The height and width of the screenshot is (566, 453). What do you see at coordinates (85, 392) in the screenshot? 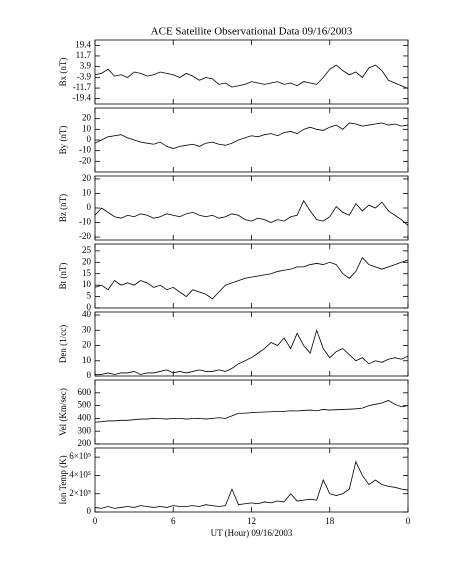
I see `y-tick-label: 600` at bounding box center [85, 392].